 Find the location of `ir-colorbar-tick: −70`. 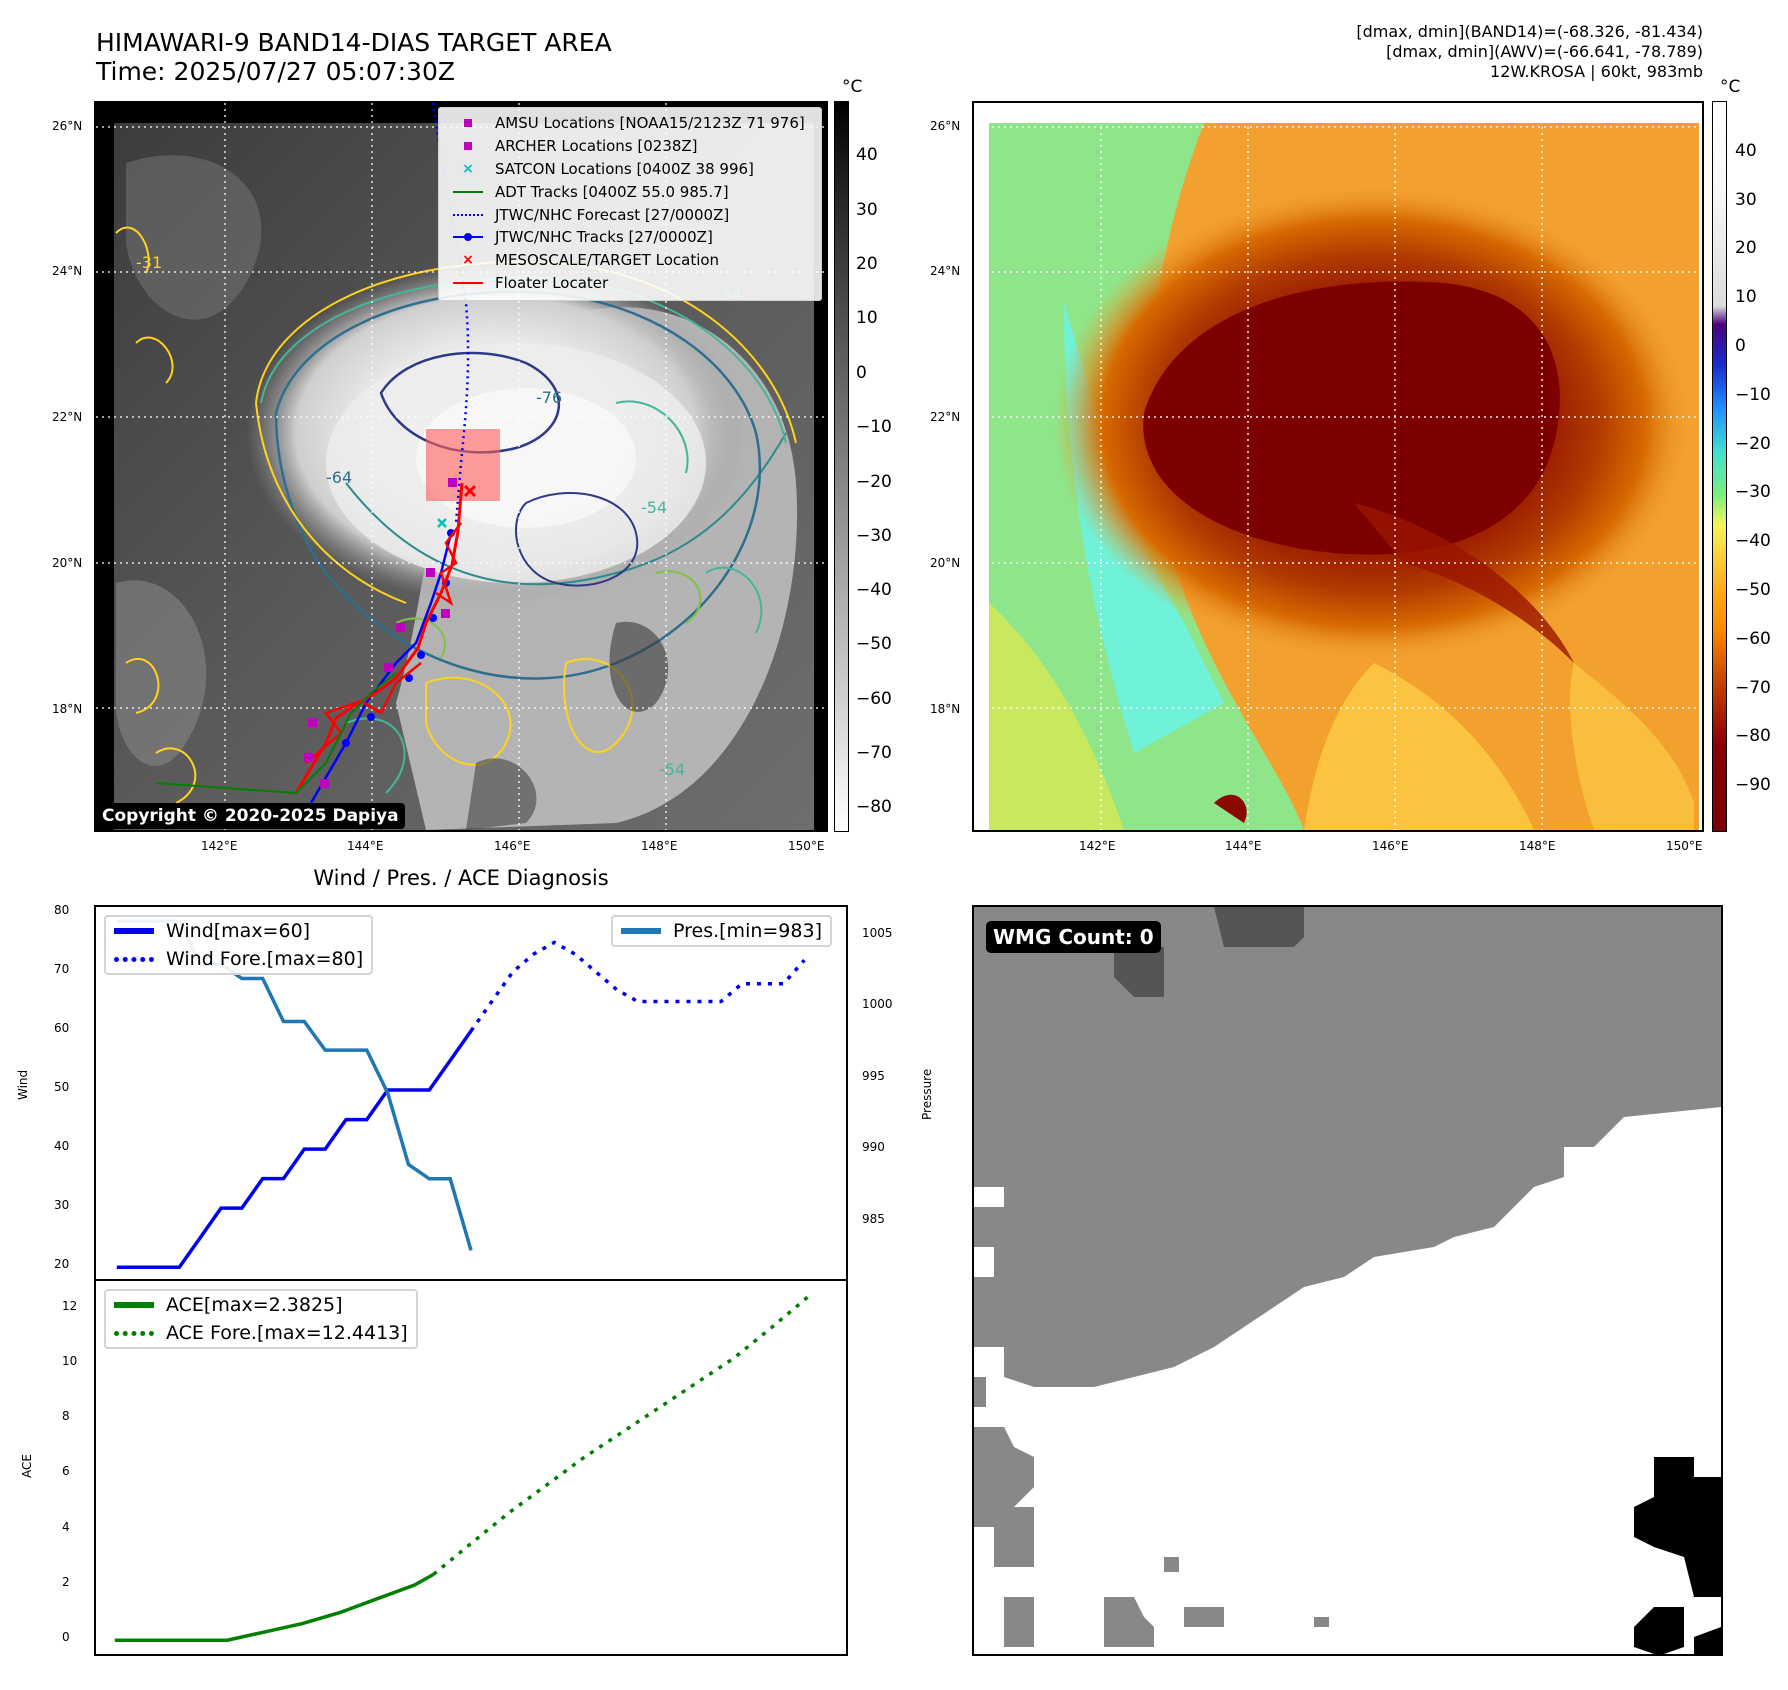

ir-colorbar-tick: −70 is located at coordinates (874, 753).